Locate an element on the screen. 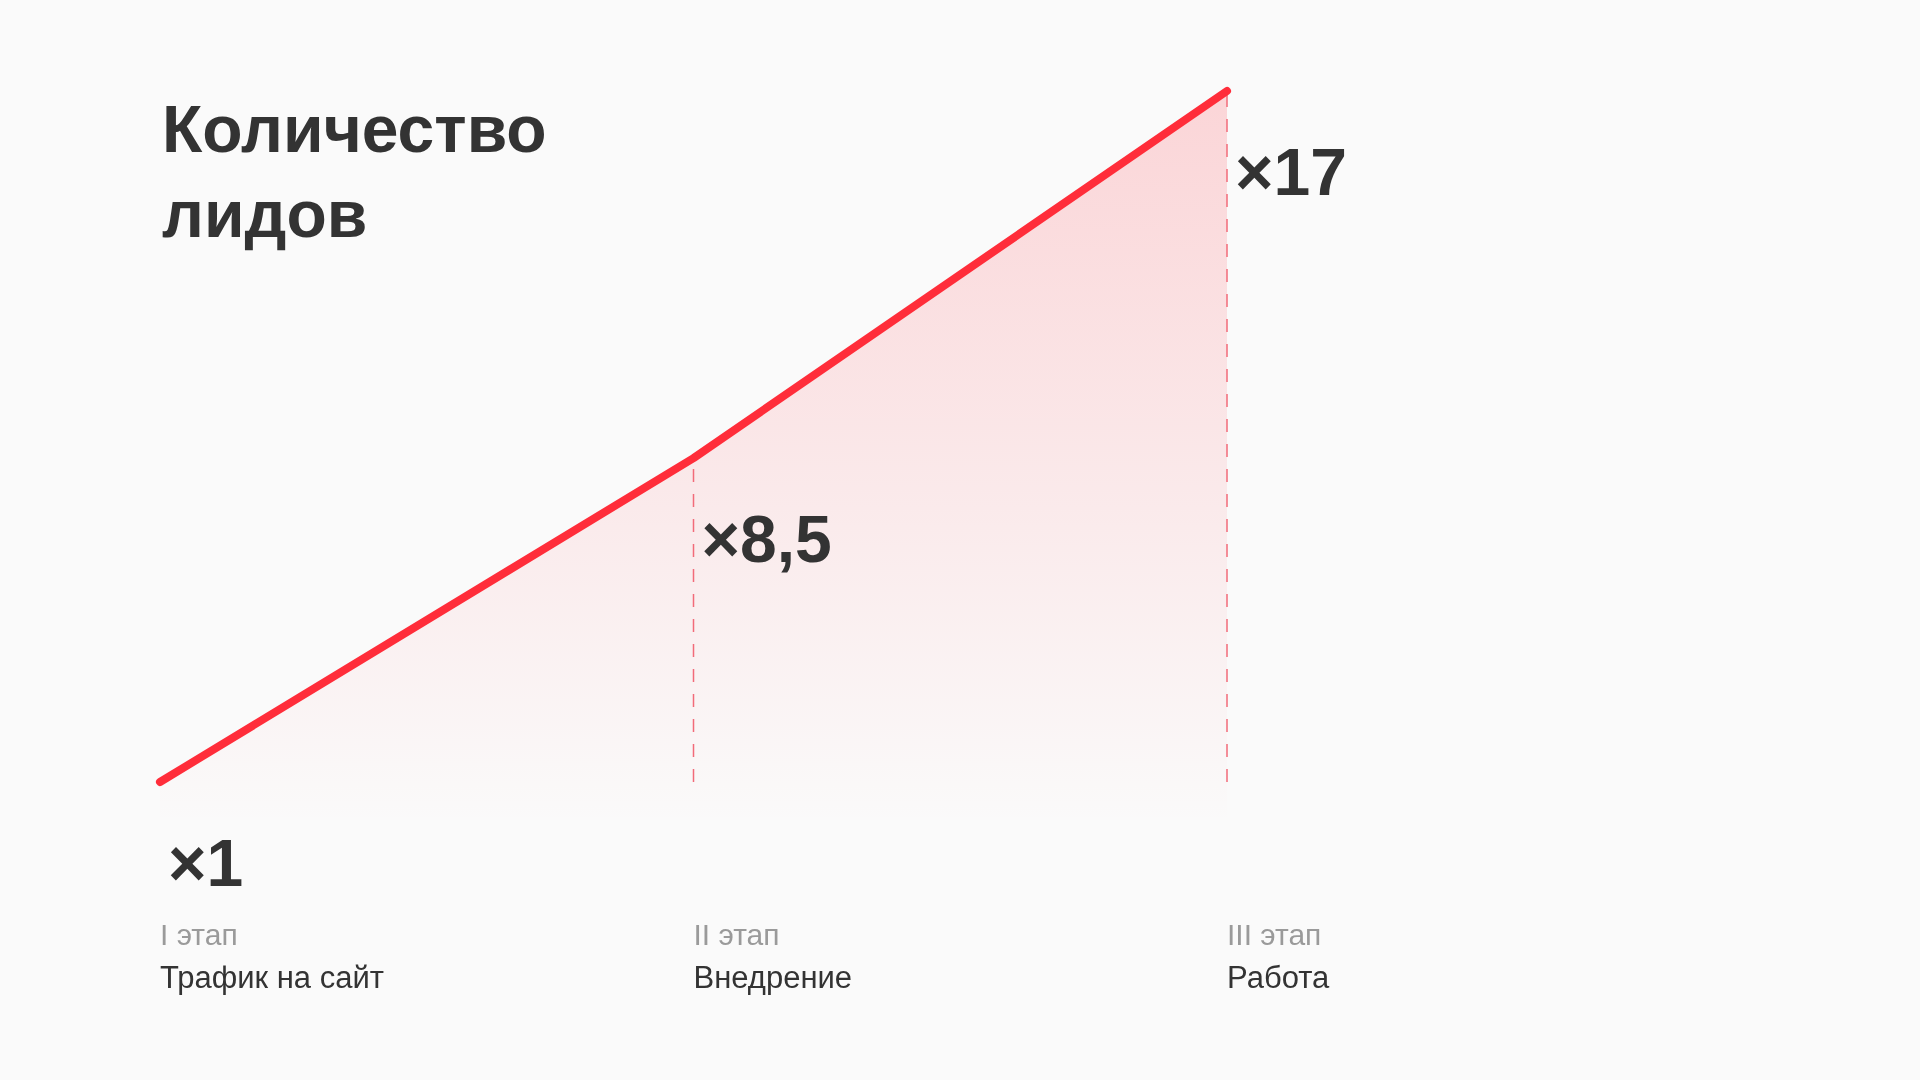 This screenshot has width=1920, height=1080. data-label: ×8,5 is located at coordinates (766, 539).